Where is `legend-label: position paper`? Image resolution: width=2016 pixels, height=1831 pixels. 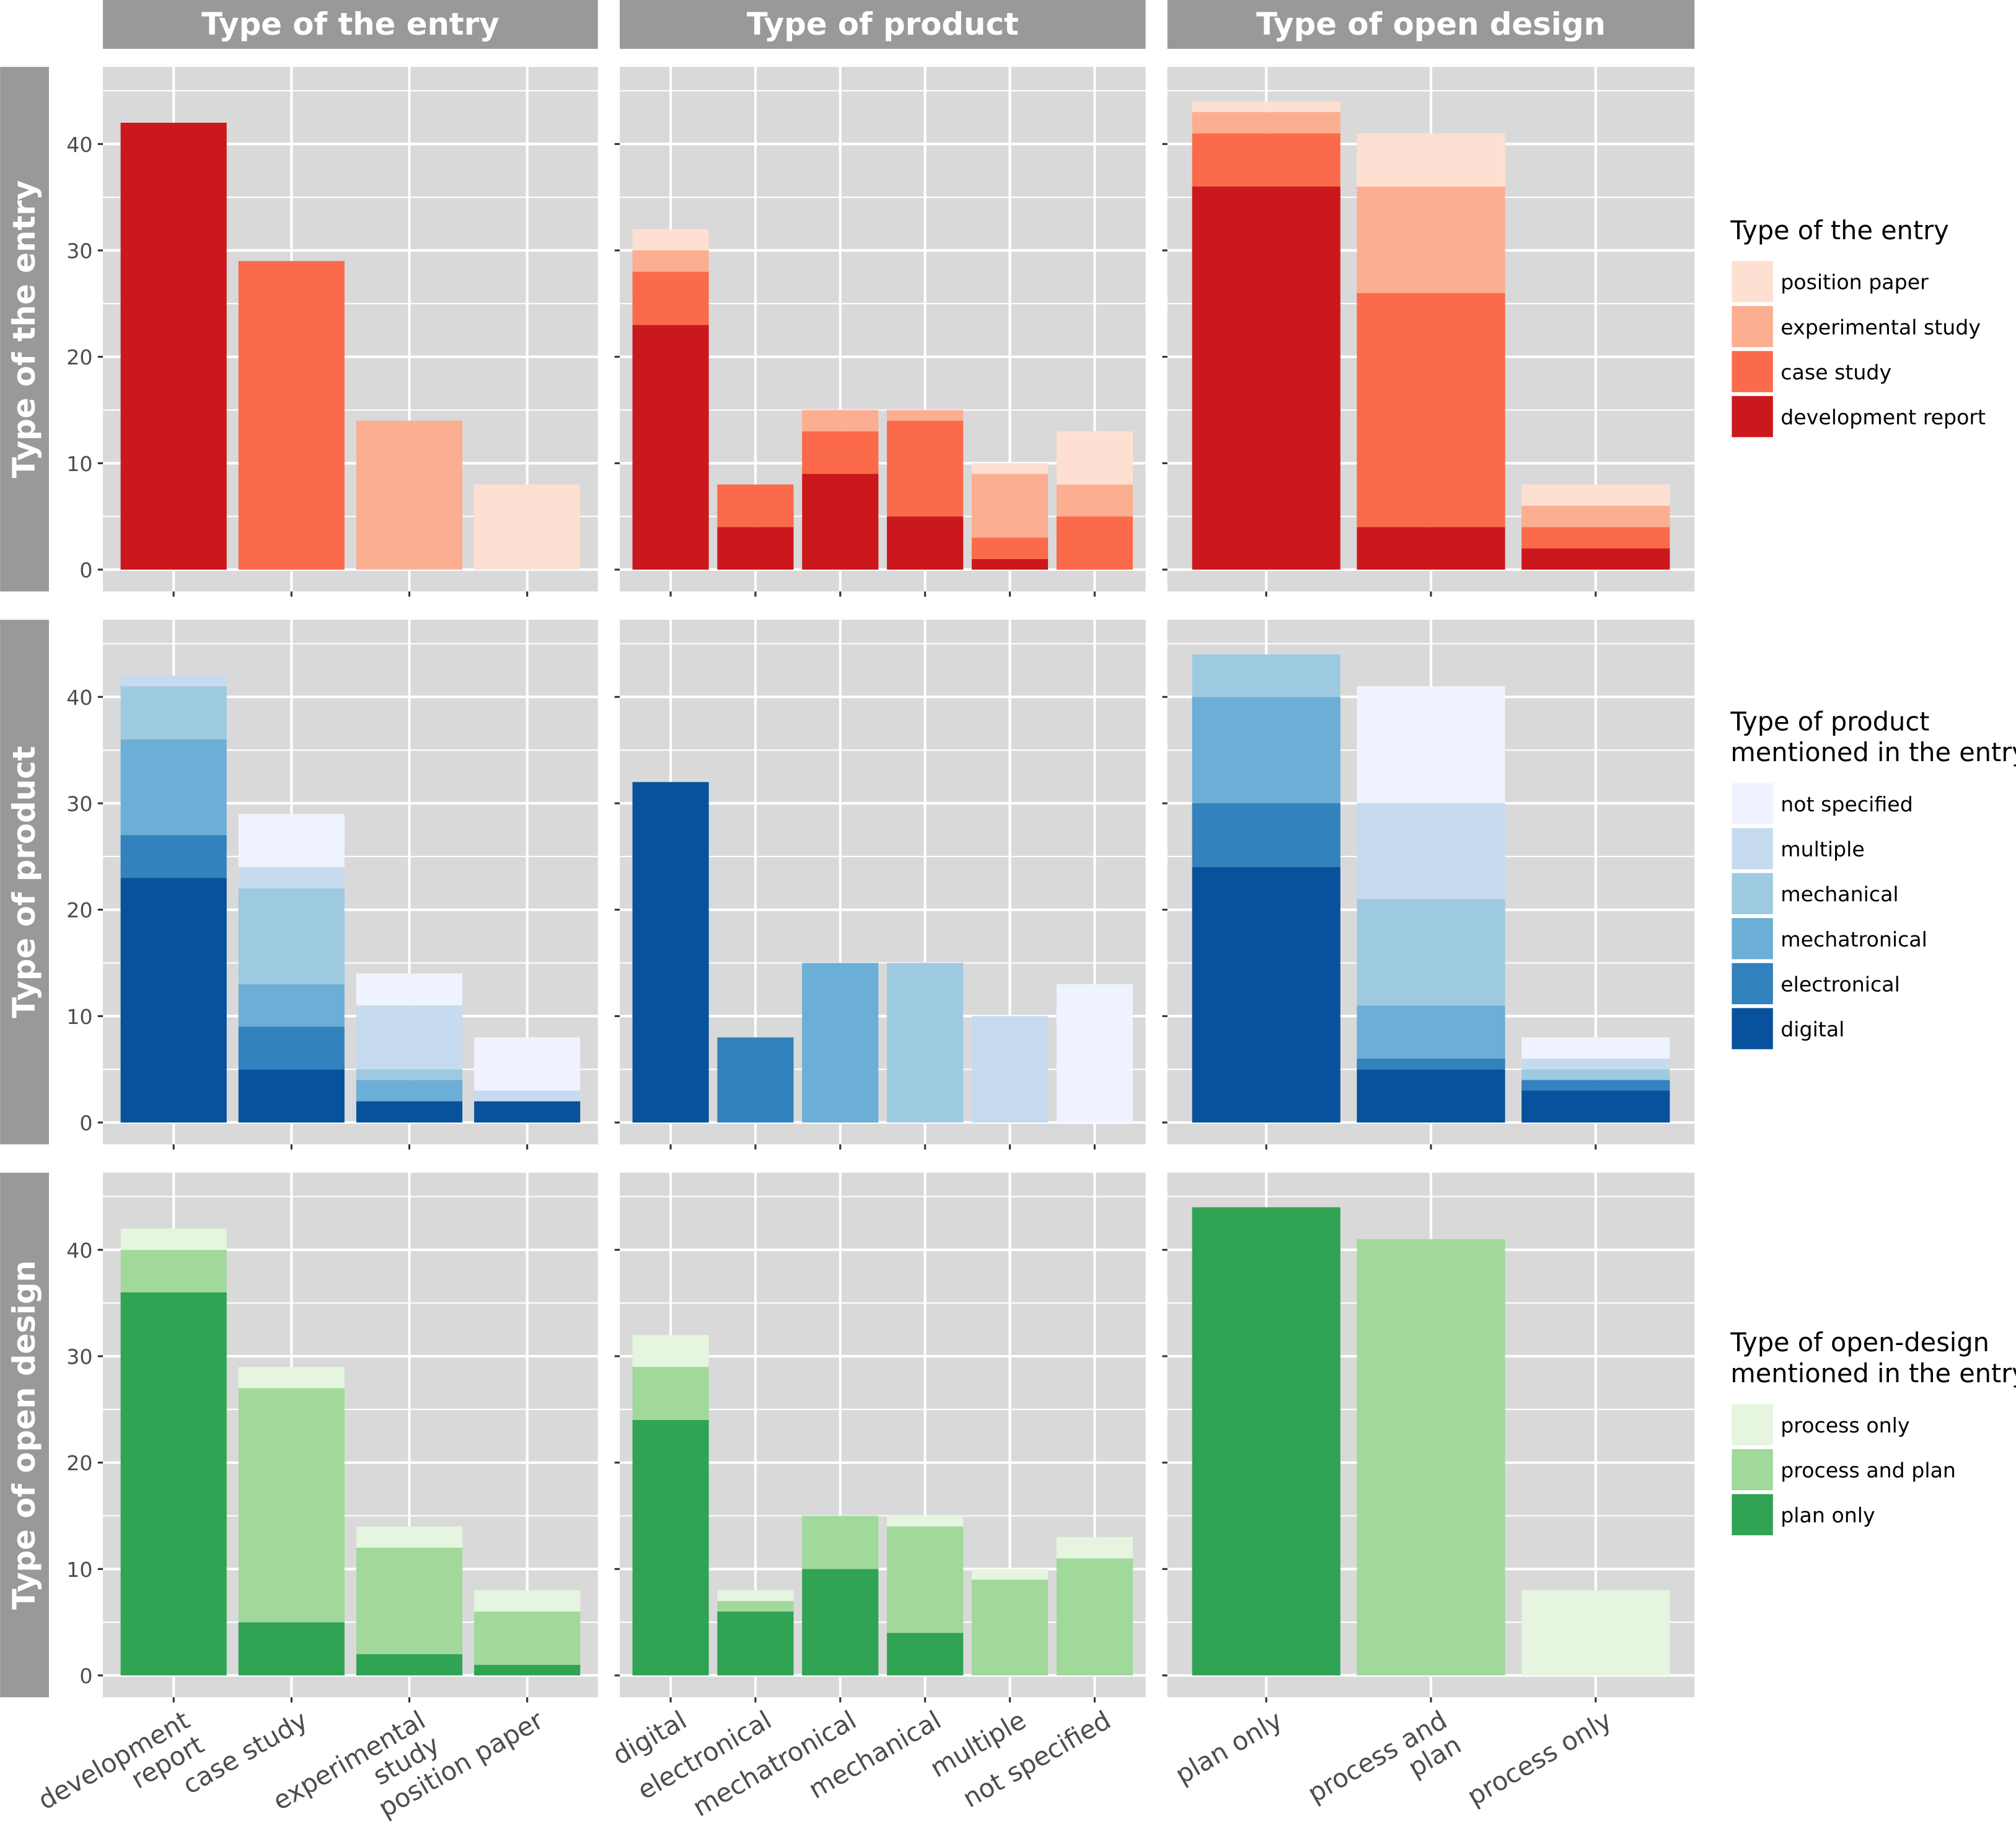
legend-label: position paper is located at coordinates (1855, 282).